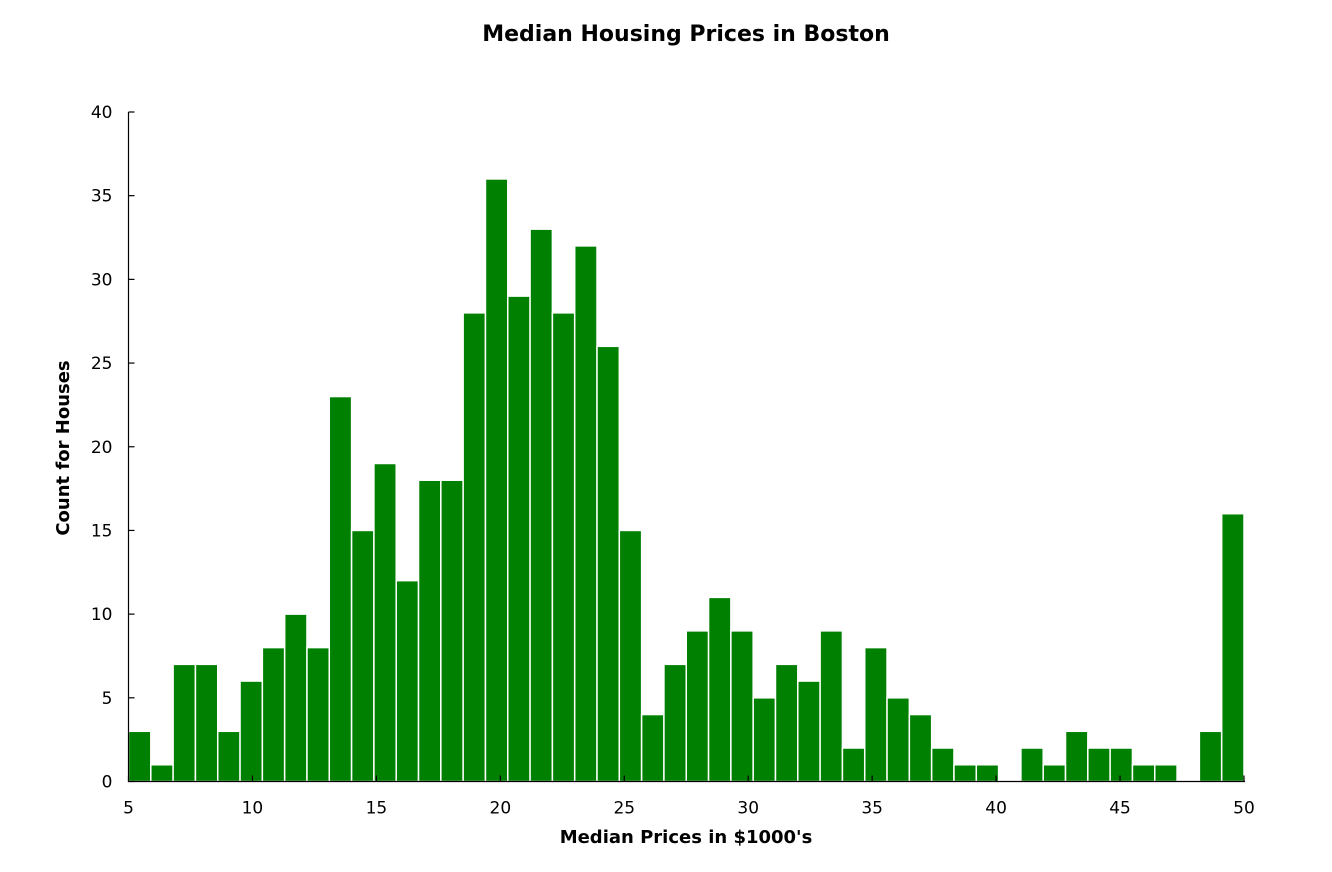 The image size is (1332, 872). Describe the element at coordinates (102, 113) in the screenshot. I see `y-tick-label: 40` at that location.